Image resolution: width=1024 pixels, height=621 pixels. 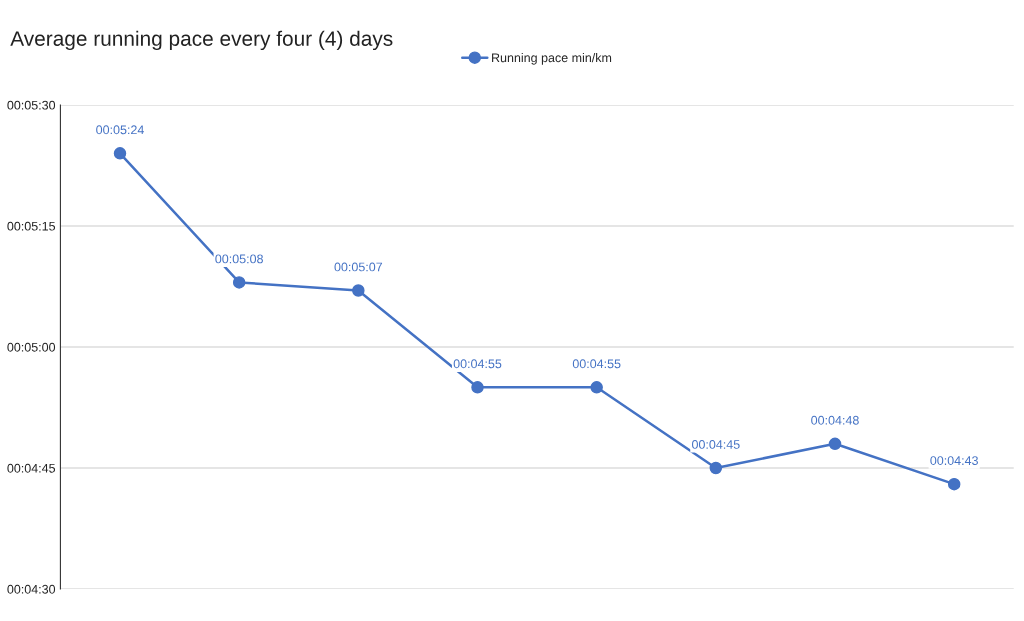 What do you see at coordinates (31, 105) in the screenshot?
I see `y-tick-label: 00:05:30` at bounding box center [31, 105].